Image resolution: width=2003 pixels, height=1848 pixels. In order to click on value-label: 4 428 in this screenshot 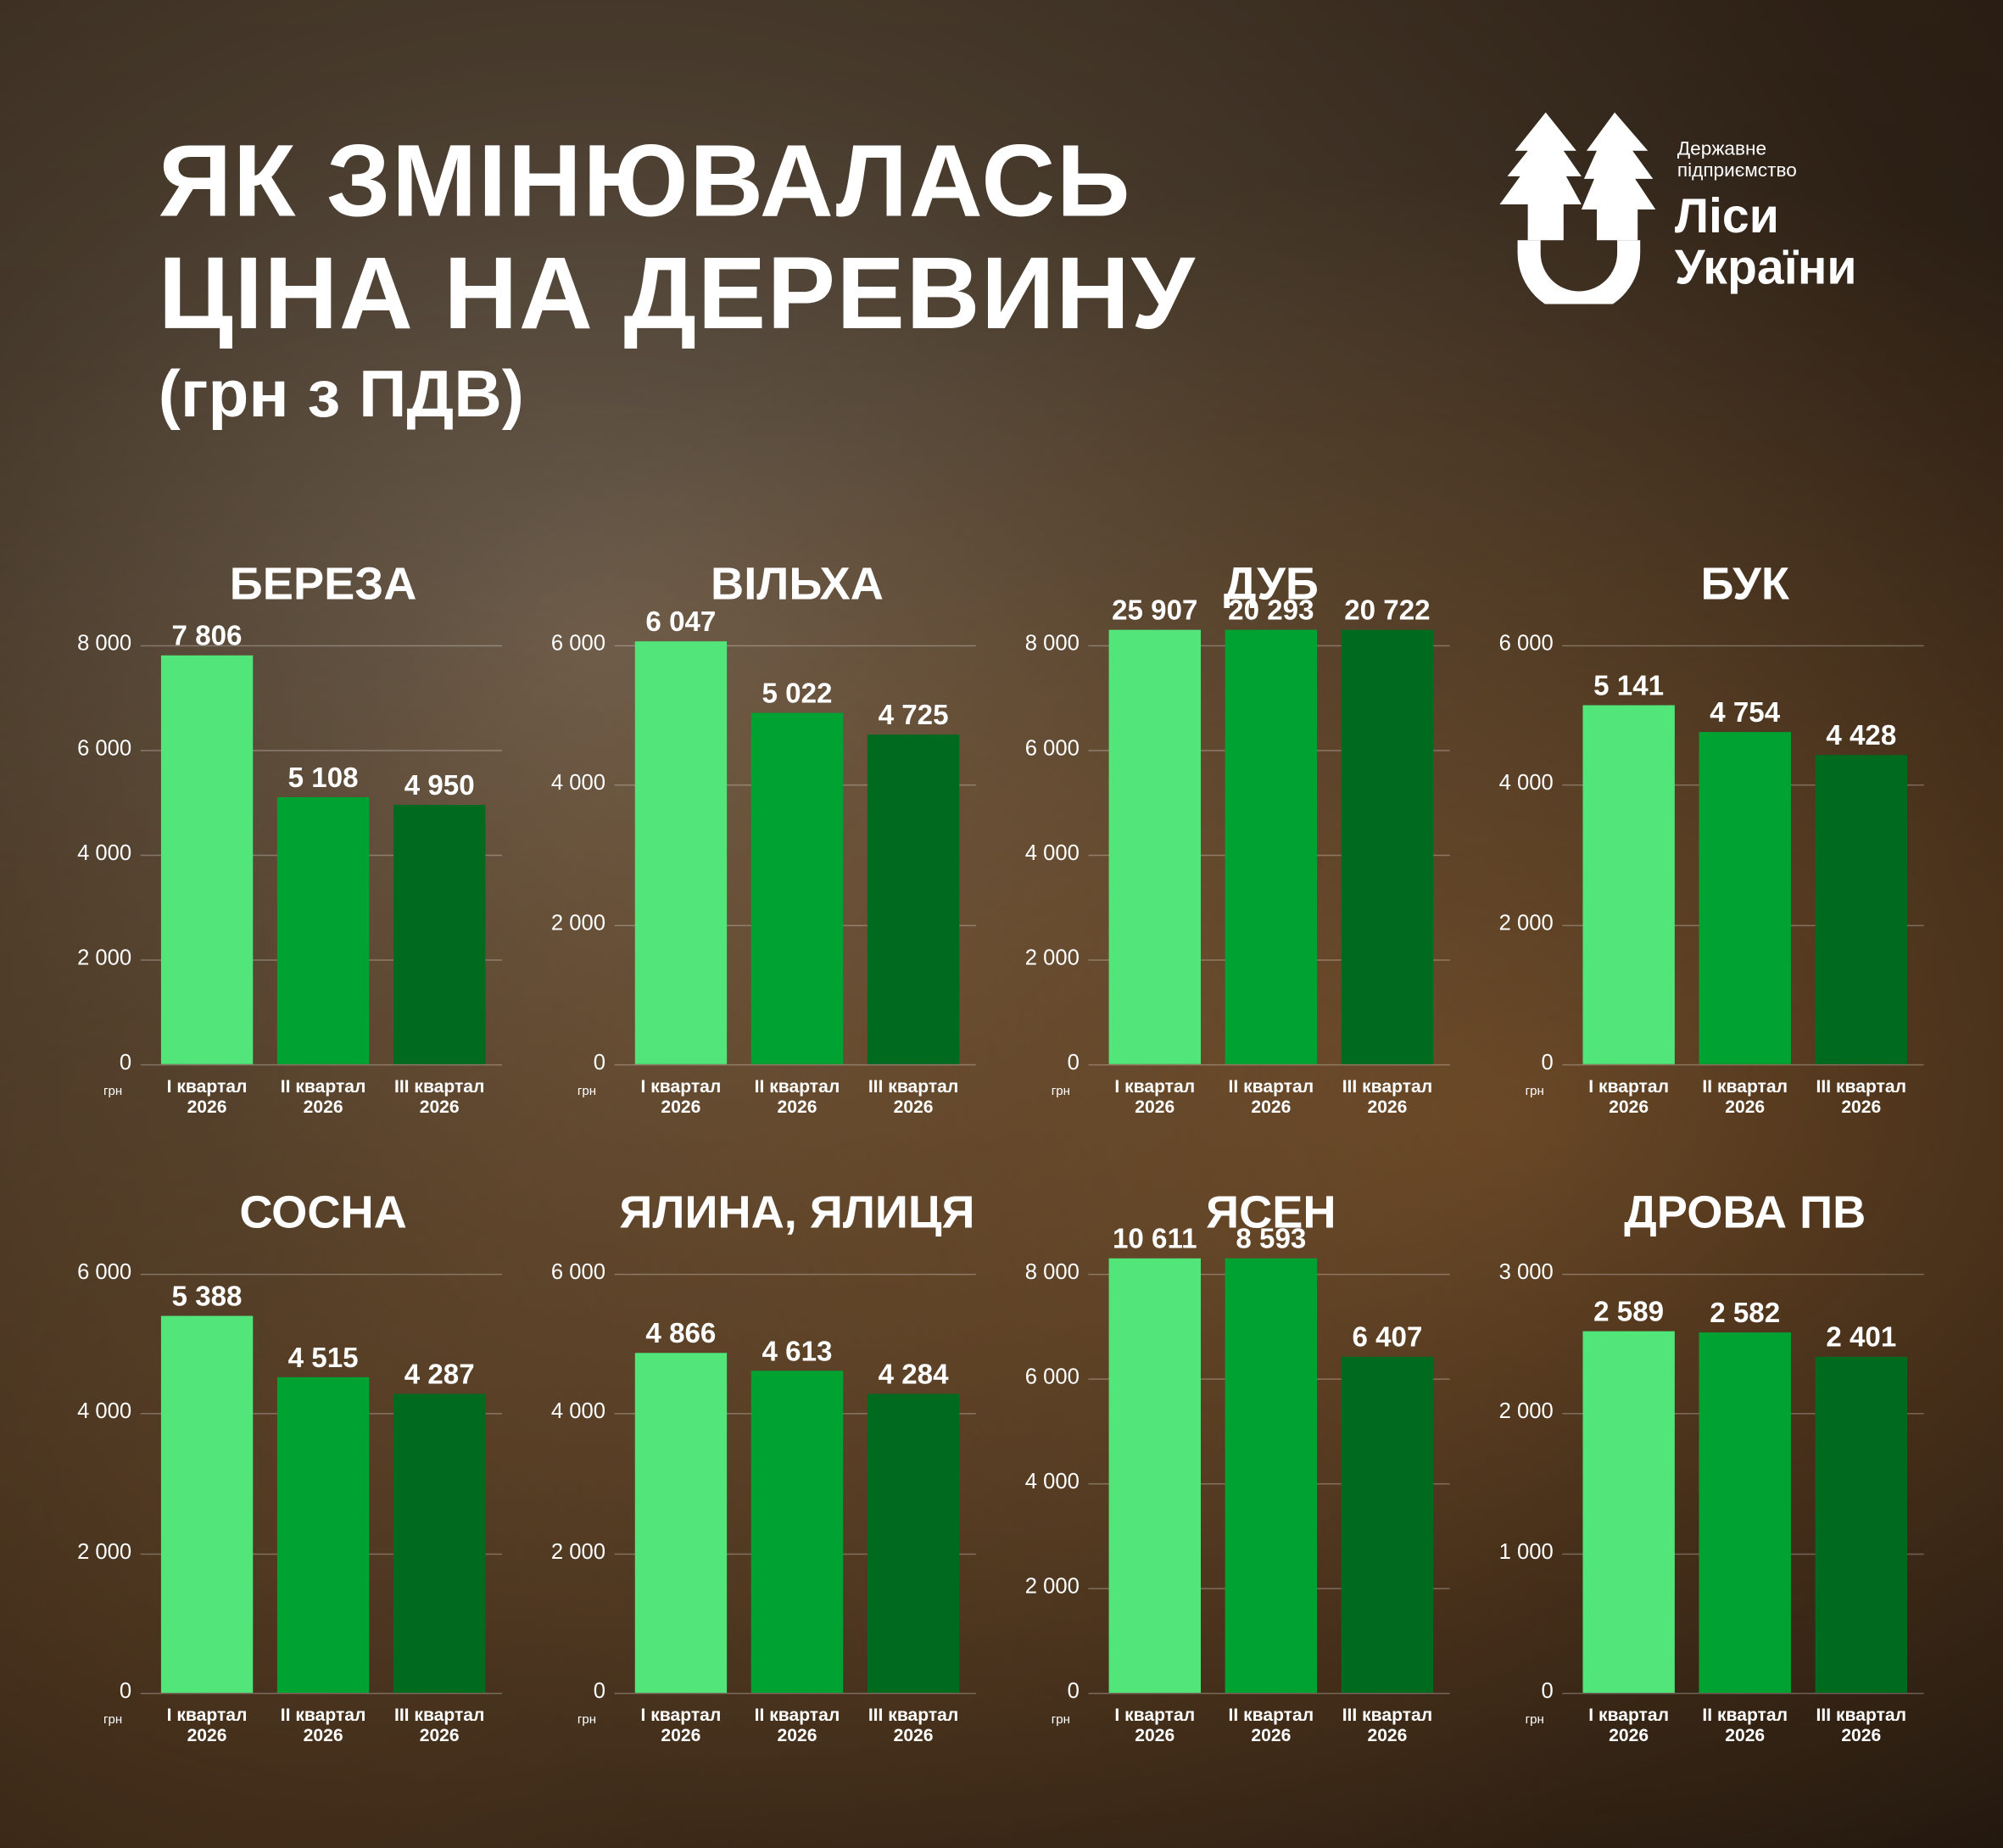, I will do `click(1861, 734)`.